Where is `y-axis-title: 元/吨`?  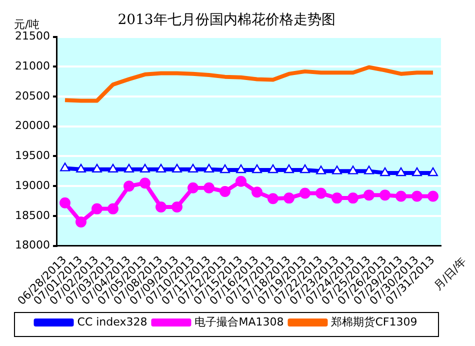 y-axis-title: 元/吨 is located at coordinates (27, 25).